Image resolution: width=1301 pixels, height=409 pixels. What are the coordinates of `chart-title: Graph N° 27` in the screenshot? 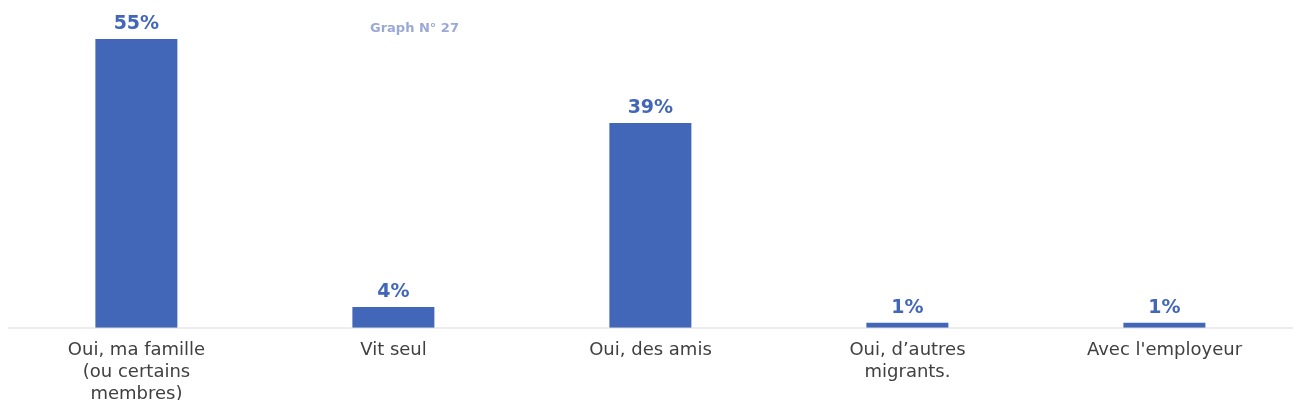 It's located at (414, 27).